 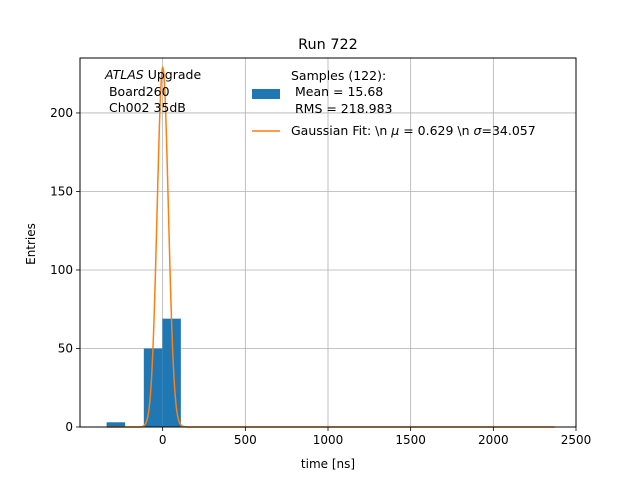 I want to click on atlas-annotation: ATLAS Upgrade Board260 Ch002 35dB, so click(x=152, y=91).